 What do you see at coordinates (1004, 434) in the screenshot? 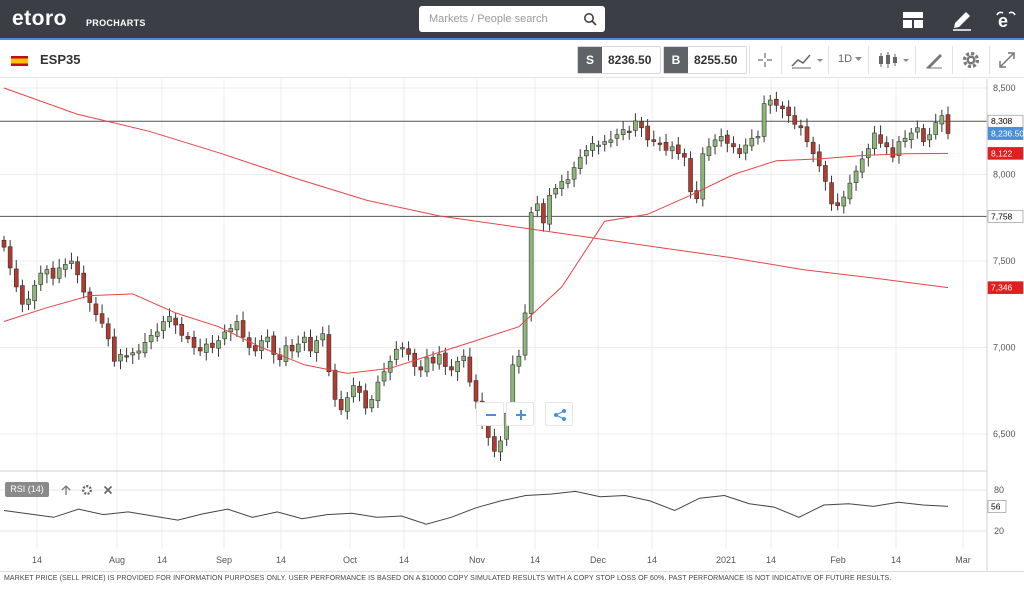
I see `price-tick-label: 6,500` at bounding box center [1004, 434].